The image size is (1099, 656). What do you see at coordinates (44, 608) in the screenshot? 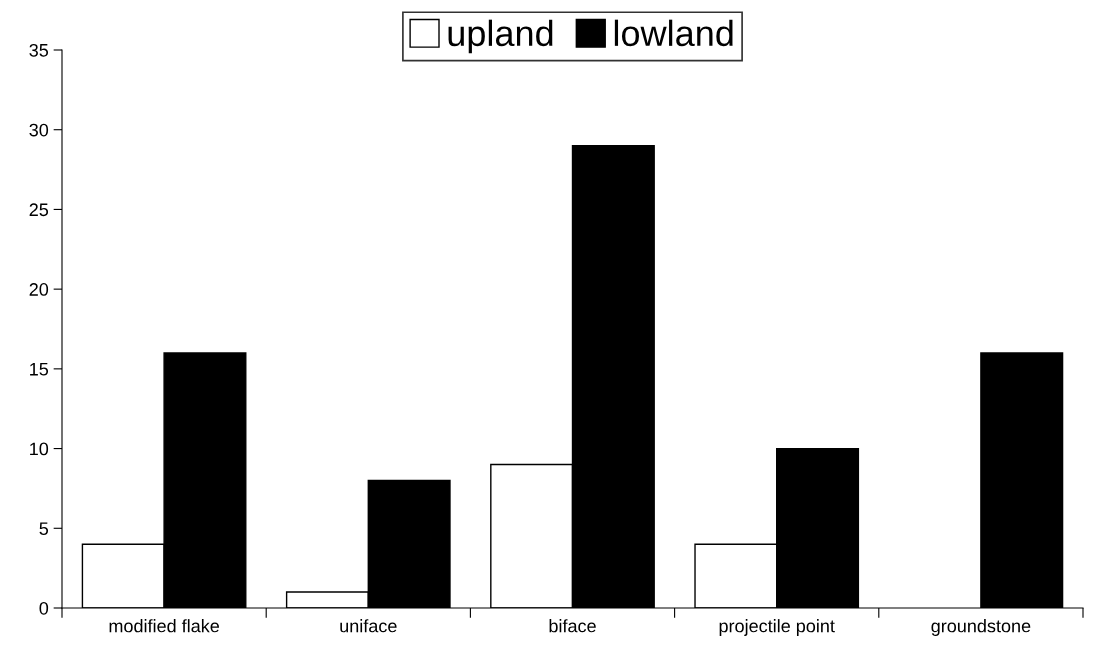
I see `y-tick-label: 0` at bounding box center [44, 608].